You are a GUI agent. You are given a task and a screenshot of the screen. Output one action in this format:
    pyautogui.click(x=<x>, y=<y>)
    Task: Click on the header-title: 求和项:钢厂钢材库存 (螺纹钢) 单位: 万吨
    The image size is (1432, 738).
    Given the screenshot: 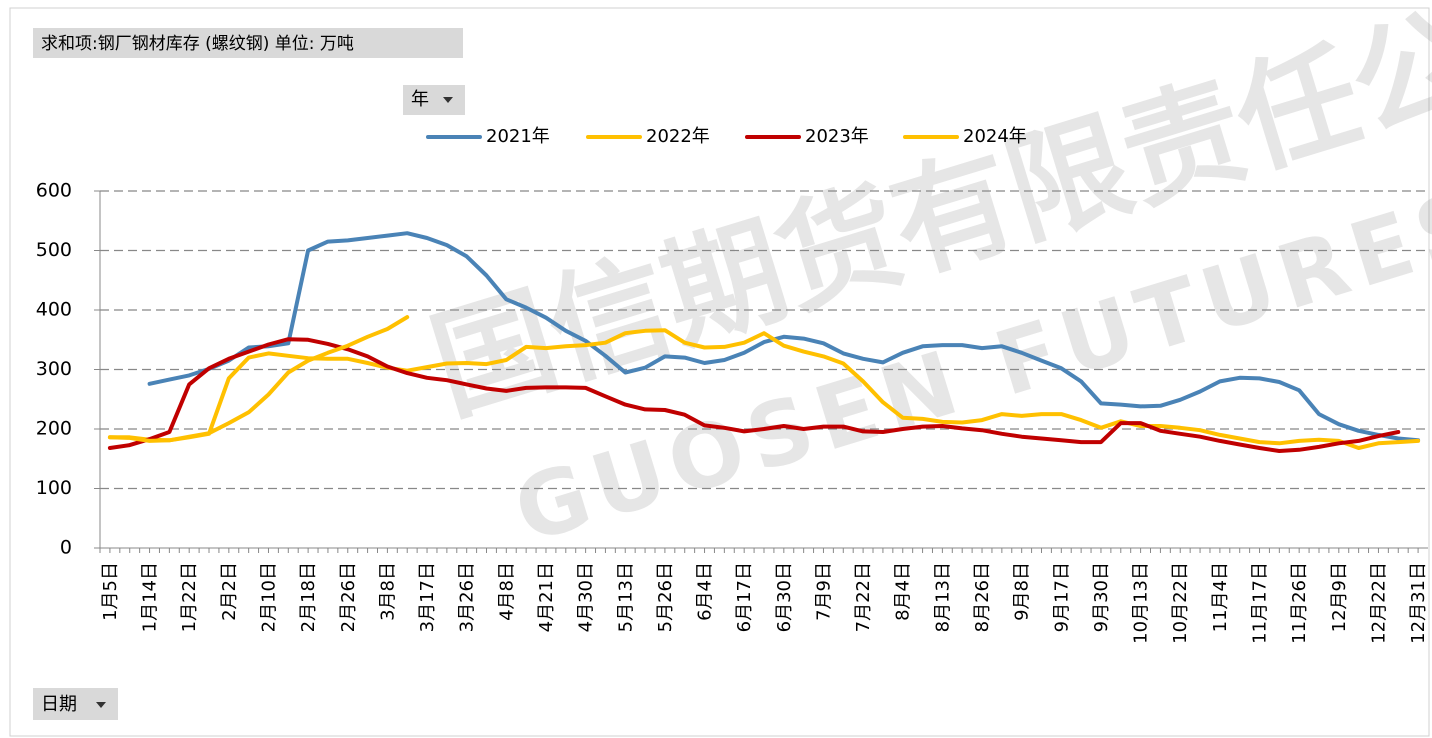 What is the action you would take?
    pyautogui.click(x=197, y=44)
    